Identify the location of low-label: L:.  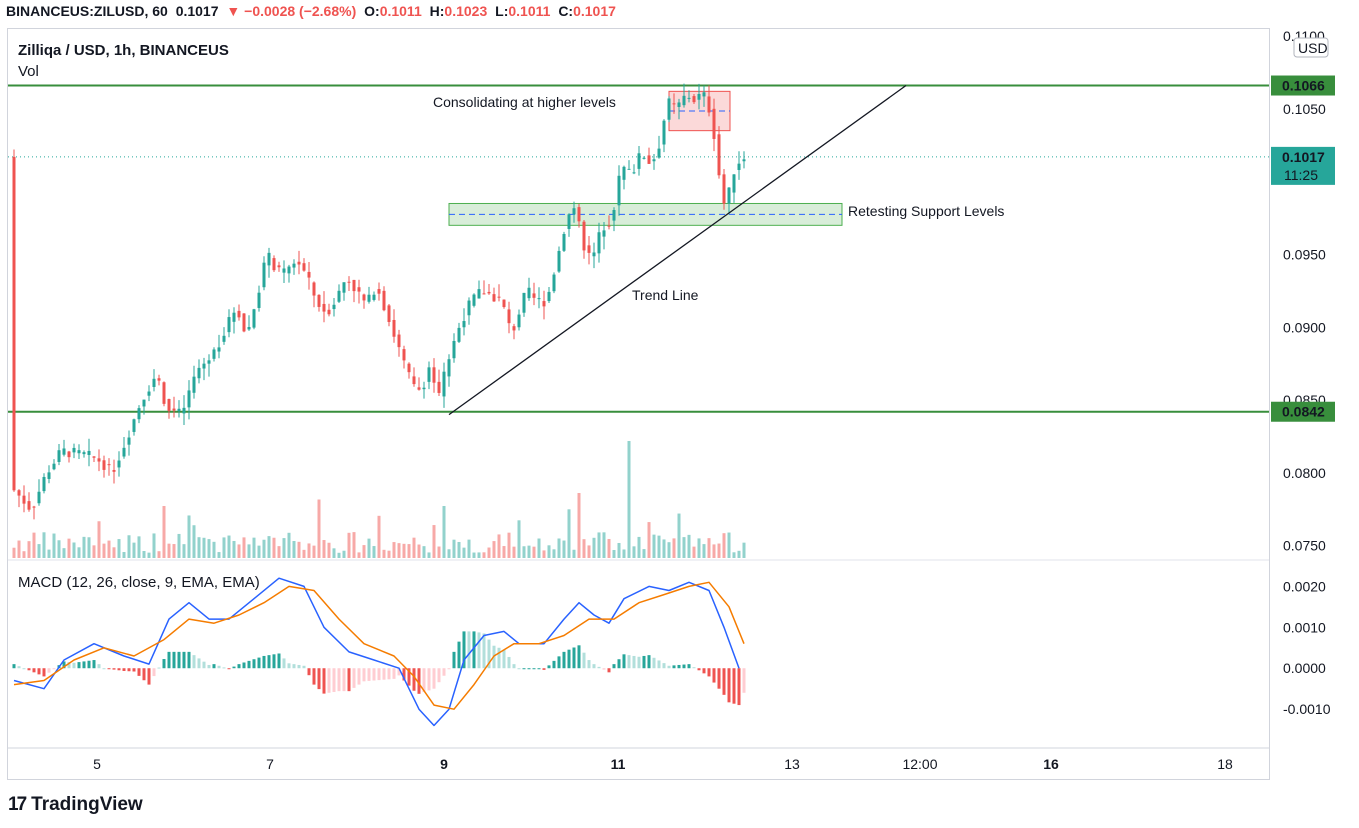
(502, 11).